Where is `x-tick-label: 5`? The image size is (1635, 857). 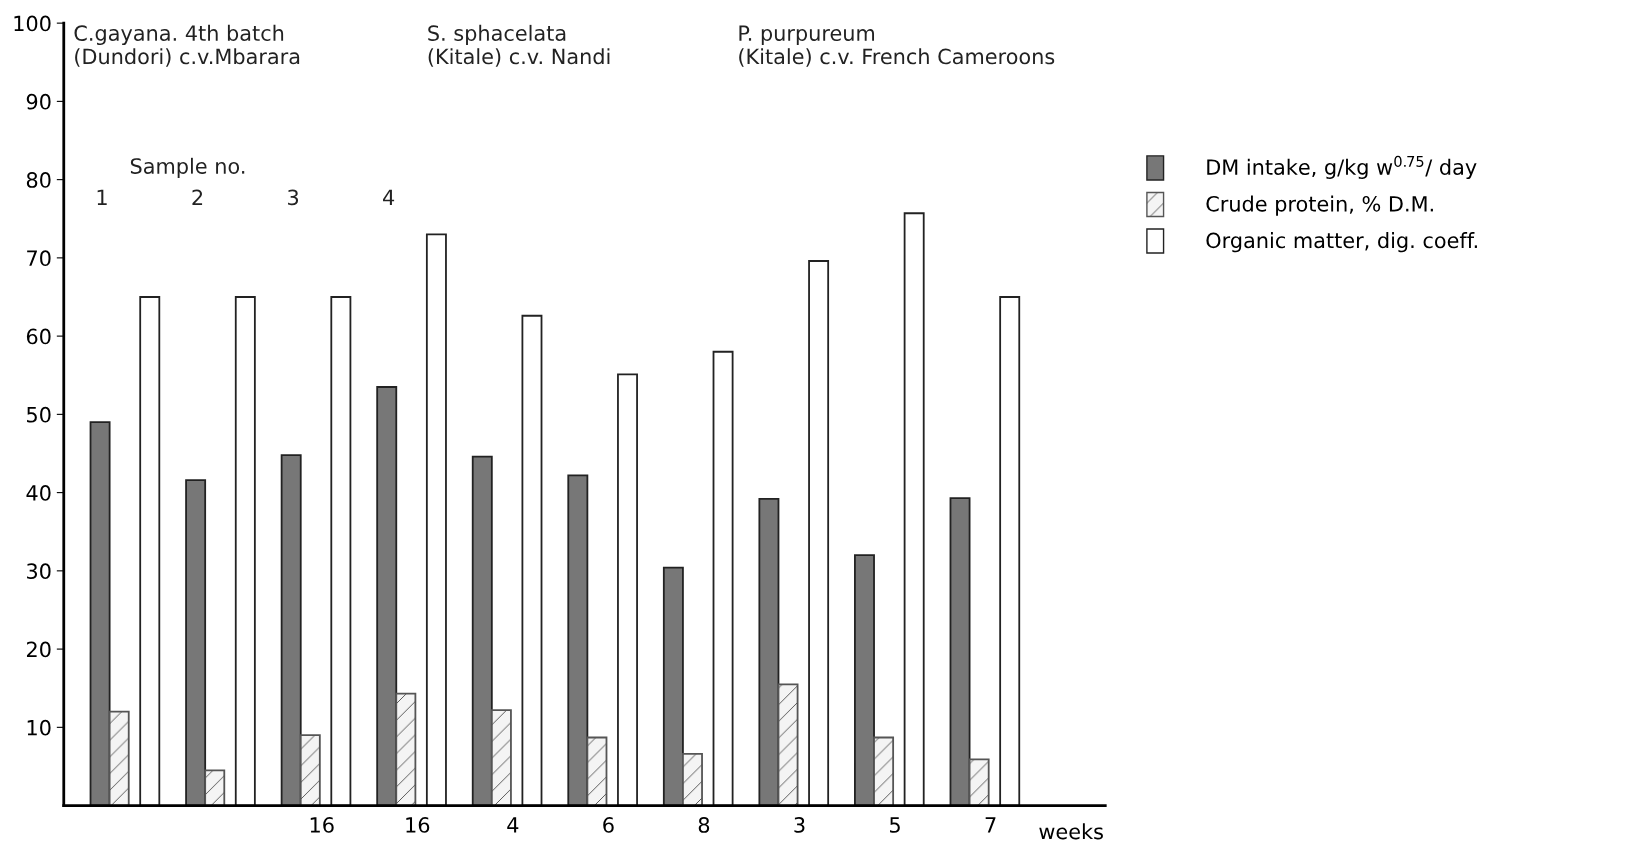 x-tick-label: 5 is located at coordinates (895, 825).